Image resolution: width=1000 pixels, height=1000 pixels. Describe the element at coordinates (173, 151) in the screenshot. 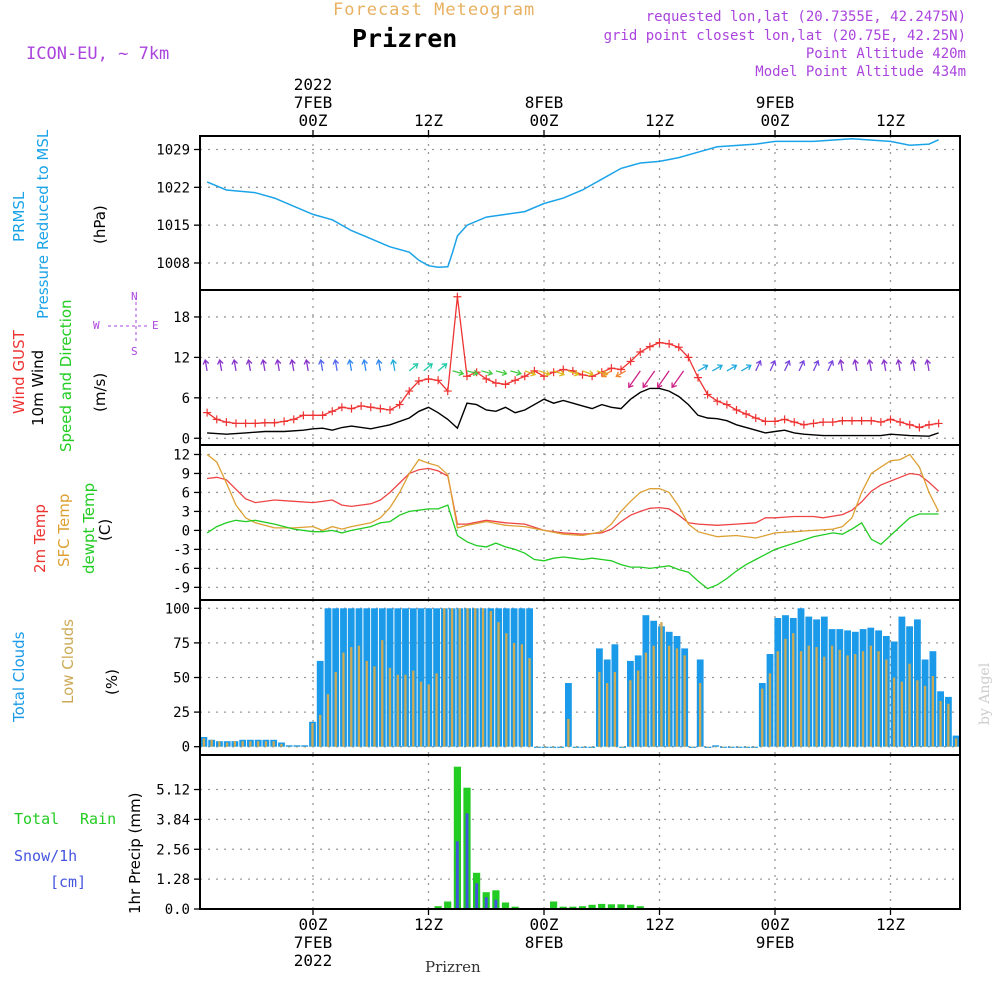

I see `y-tick-label: 1029` at that location.